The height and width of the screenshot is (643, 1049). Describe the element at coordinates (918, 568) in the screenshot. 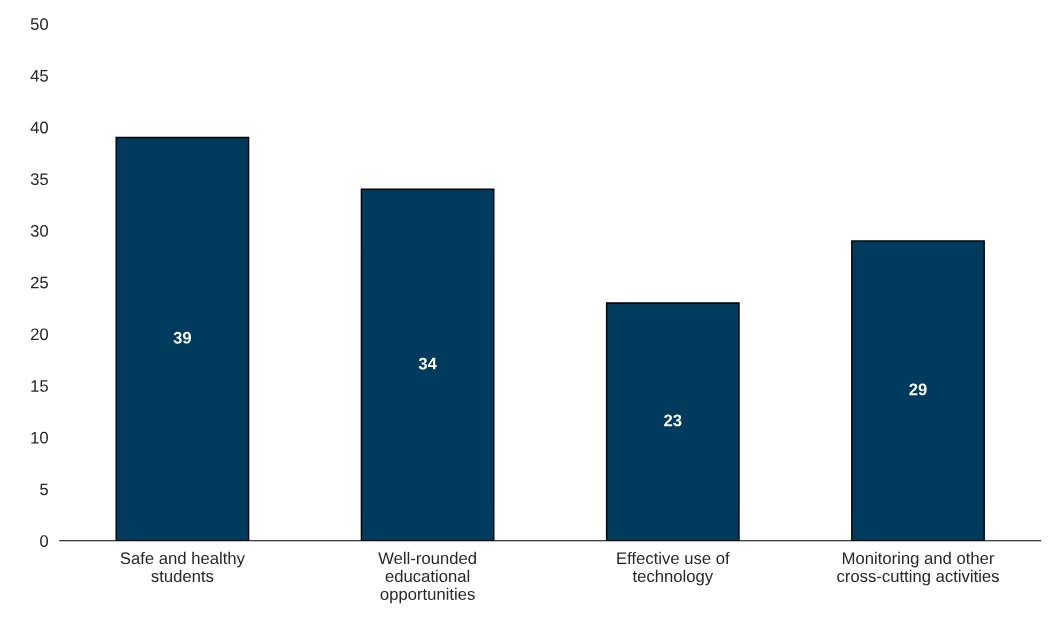

I see `x-tick-label: Monitoring and other cross-cutting activities` at that location.